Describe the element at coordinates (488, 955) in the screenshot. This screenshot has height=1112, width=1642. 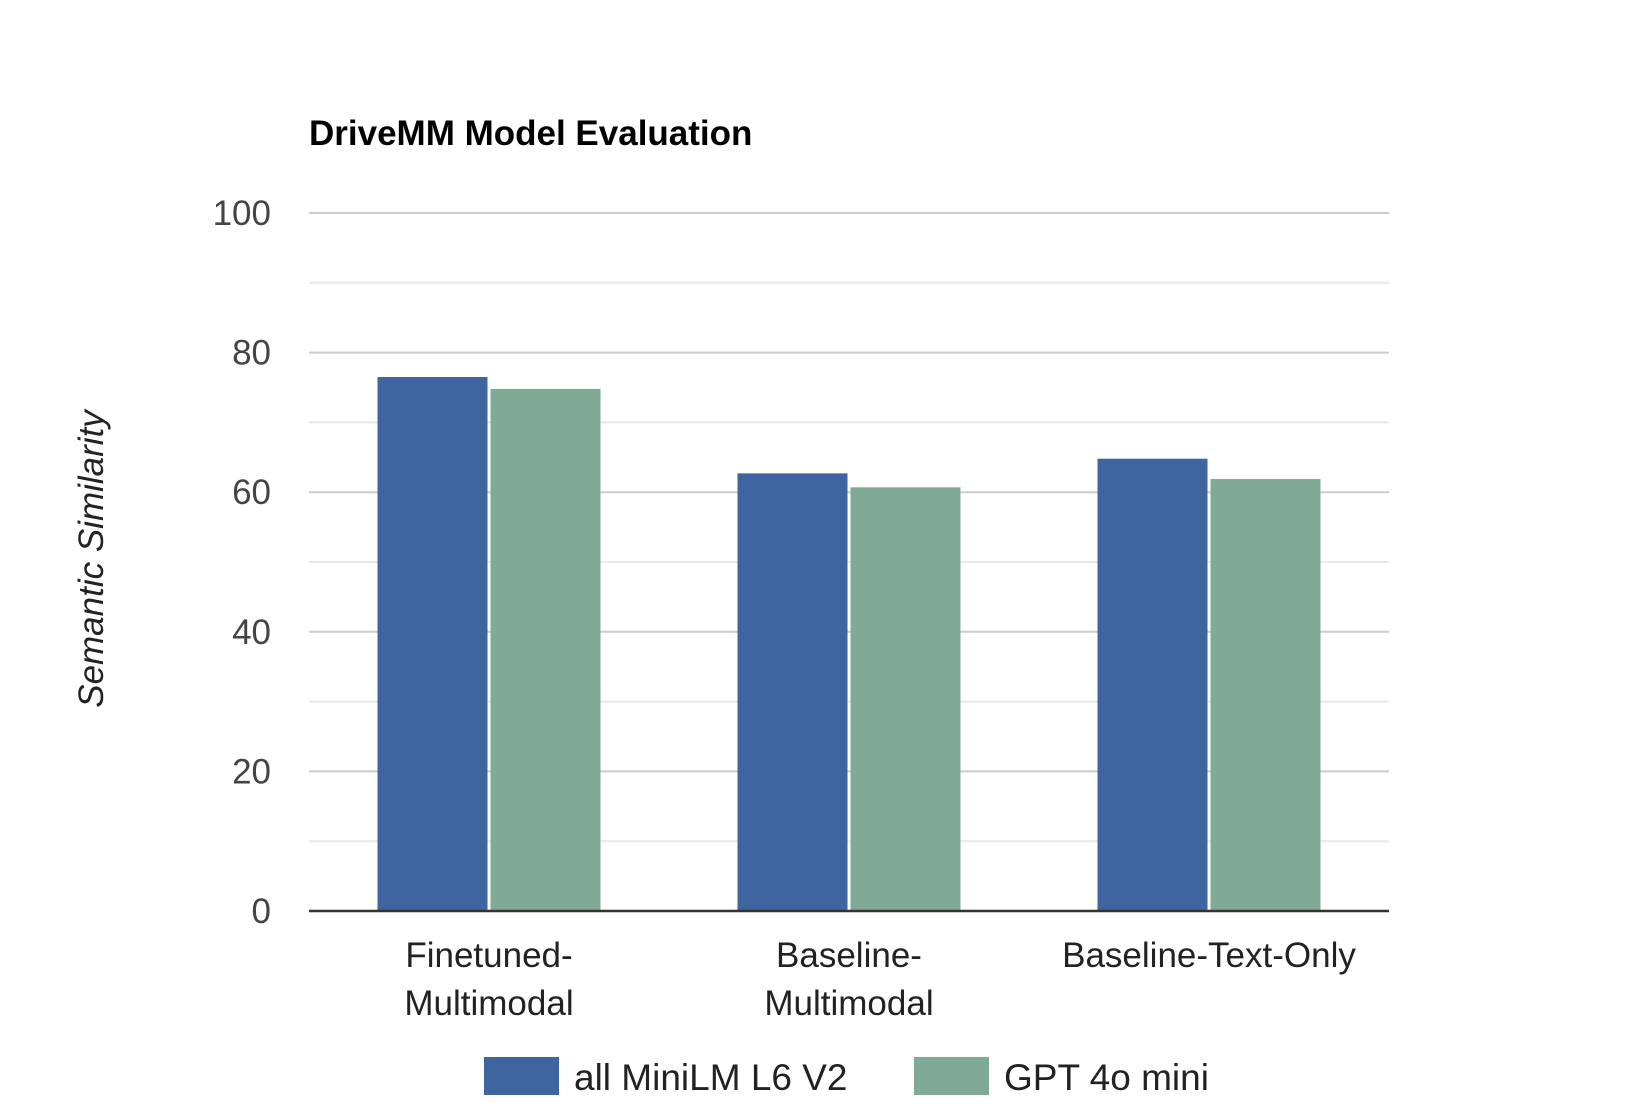
I see `x-category-label: Finetuned-` at that location.